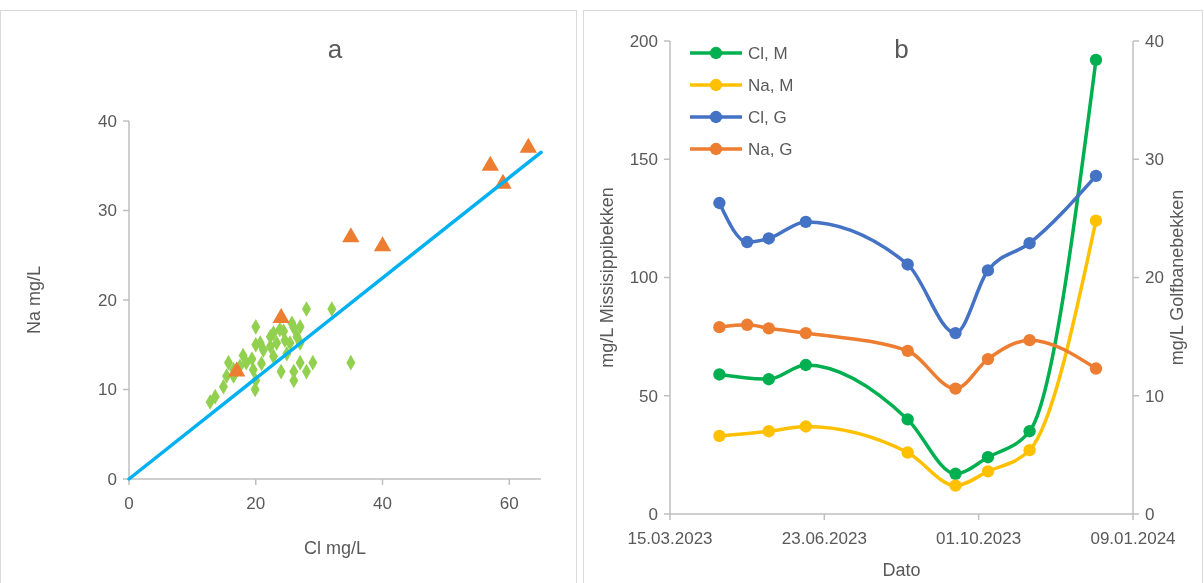 The height and width of the screenshot is (583, 1204). Describe the element at coordinates (643, 278) in the screenshot. I see `y-tick-label: 100` at that location.